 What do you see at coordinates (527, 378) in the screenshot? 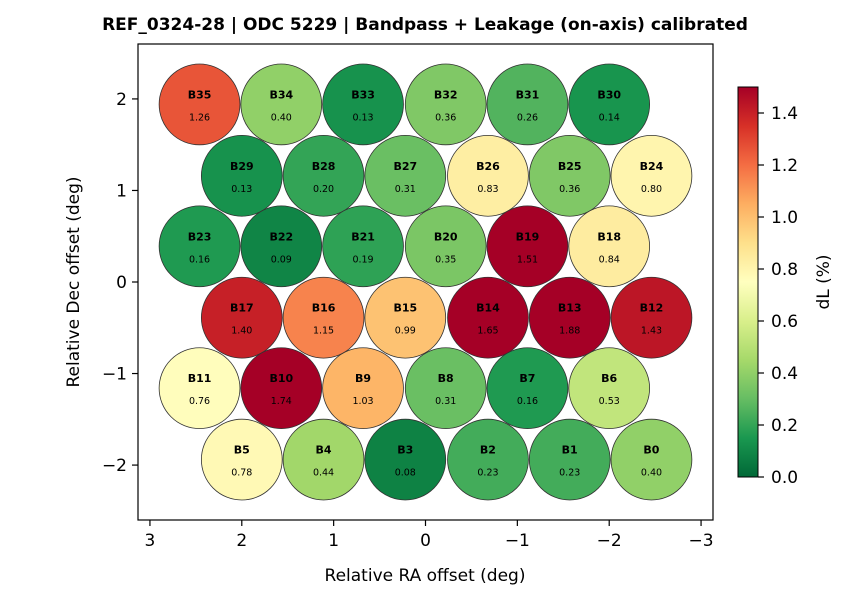
I see `beam-name-label: B7` at bounding box center [527, 378].